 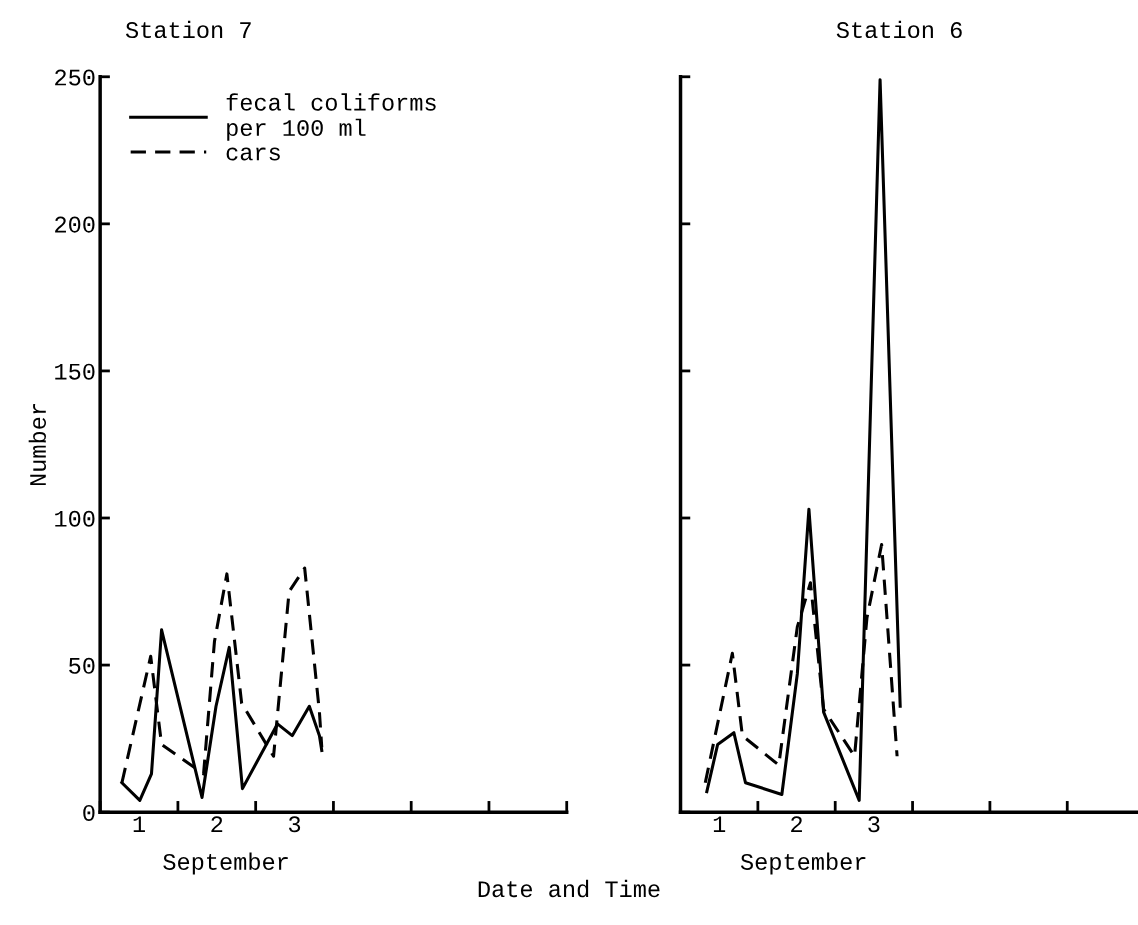 I want to click on text: Date and Time, so click(x=569, y=888).